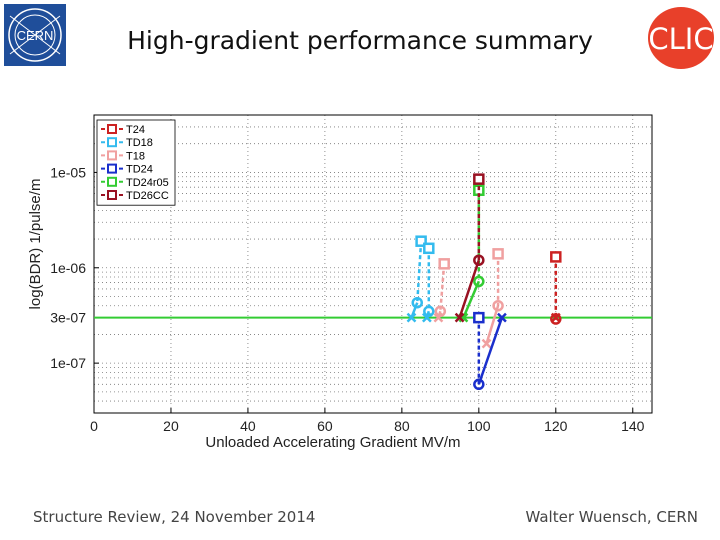  I want to click on cern-logo: CERN, so click(35, 35).